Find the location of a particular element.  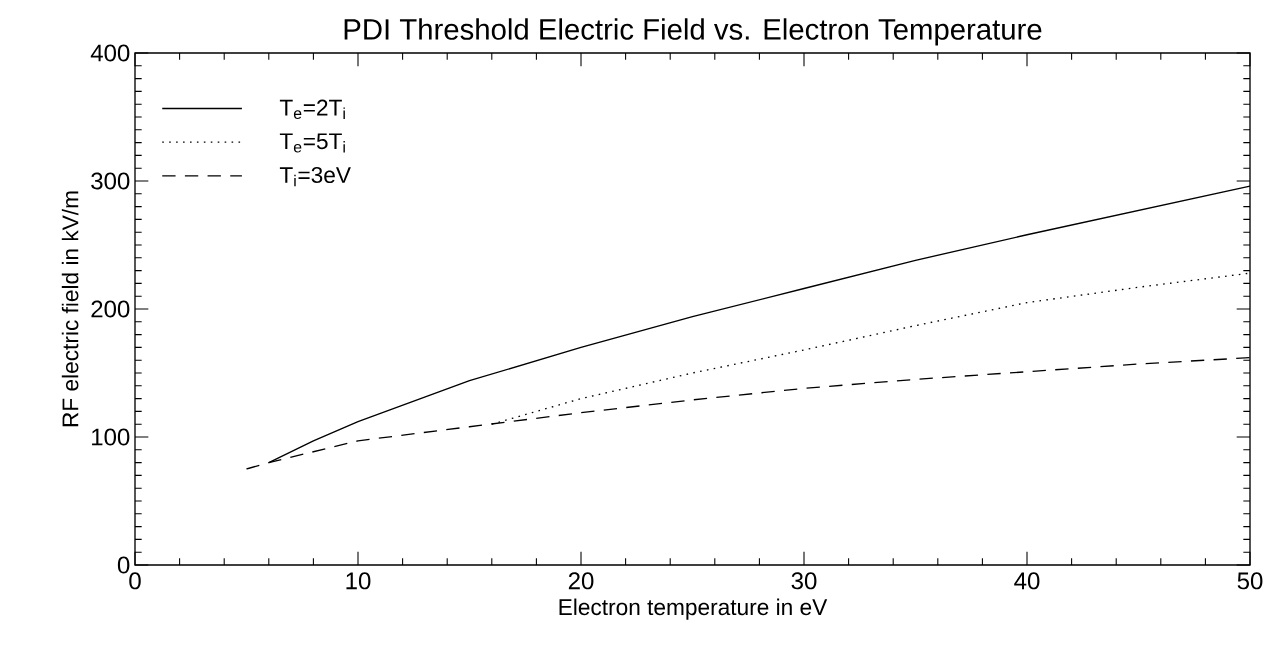

y-tick-label: 400 is located at coordinates (110, 53).